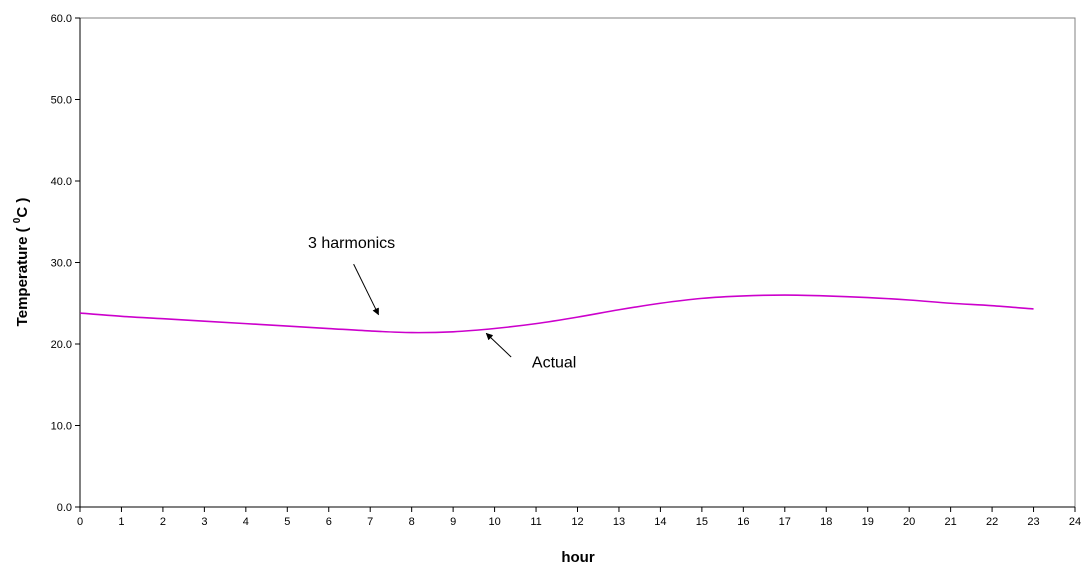  I want to click on x-axis-title: hour, so click(577, 557).